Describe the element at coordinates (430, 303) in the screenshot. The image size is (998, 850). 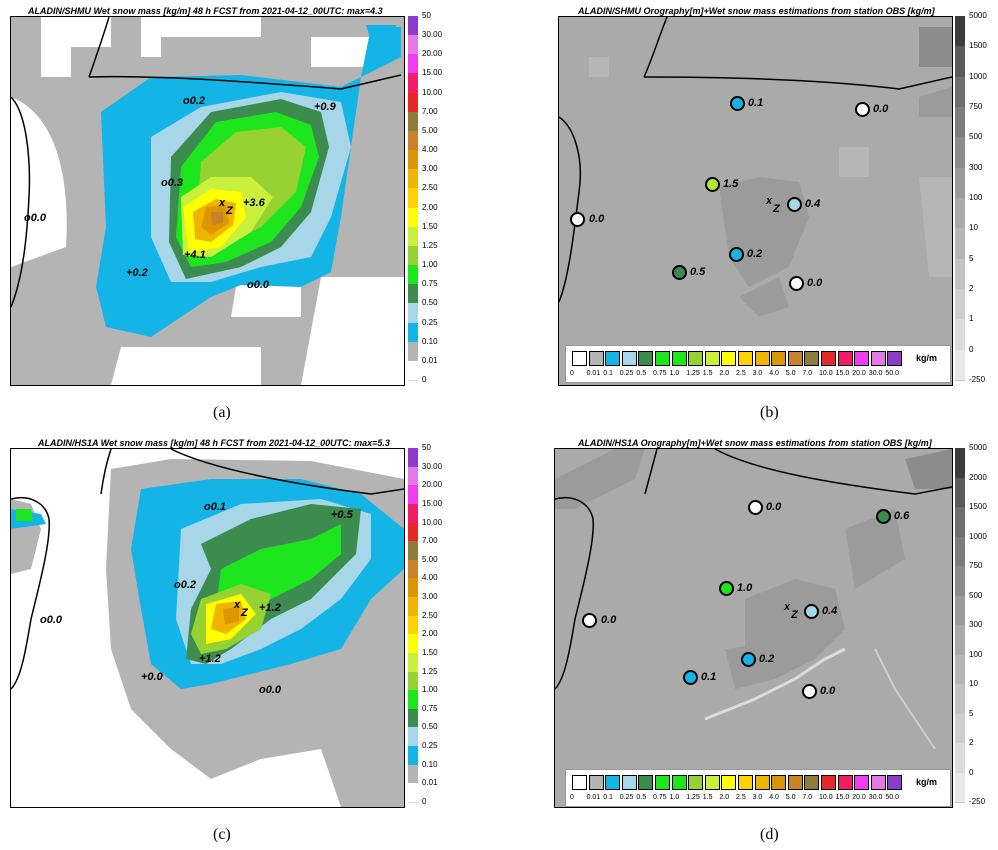
I see `colorbar-tick-label: 0.50` at that location.